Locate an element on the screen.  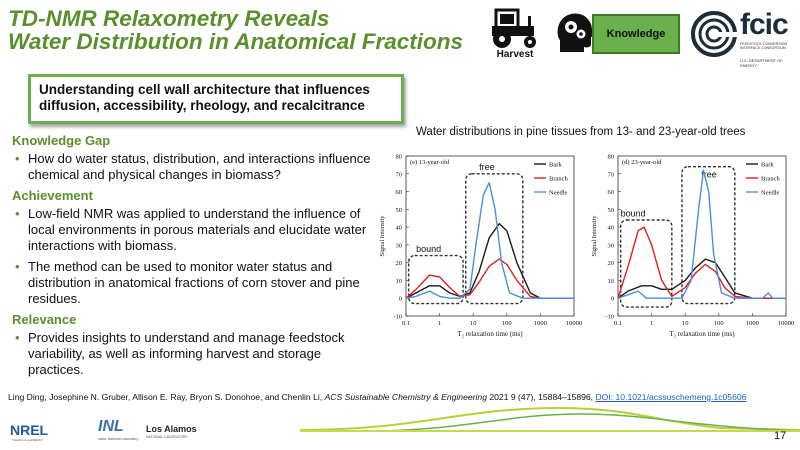
citation-journal: ACS Sustainable Chemistry & Engineering is located at coordinates (405, 397).